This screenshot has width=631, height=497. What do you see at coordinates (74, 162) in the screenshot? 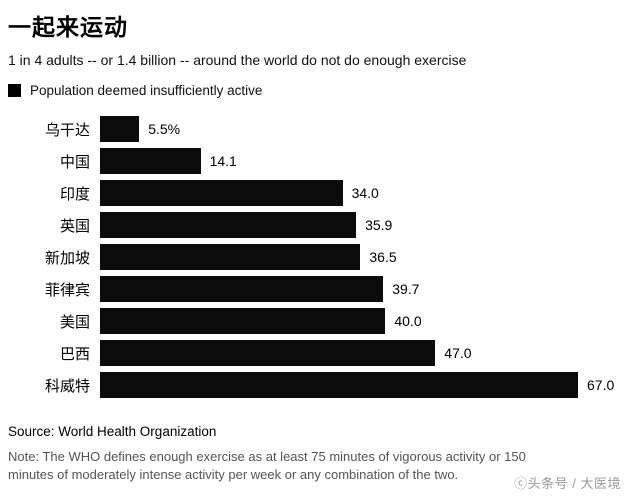
I see `bar-category-label: 中国` at bounding box center [74, 162].